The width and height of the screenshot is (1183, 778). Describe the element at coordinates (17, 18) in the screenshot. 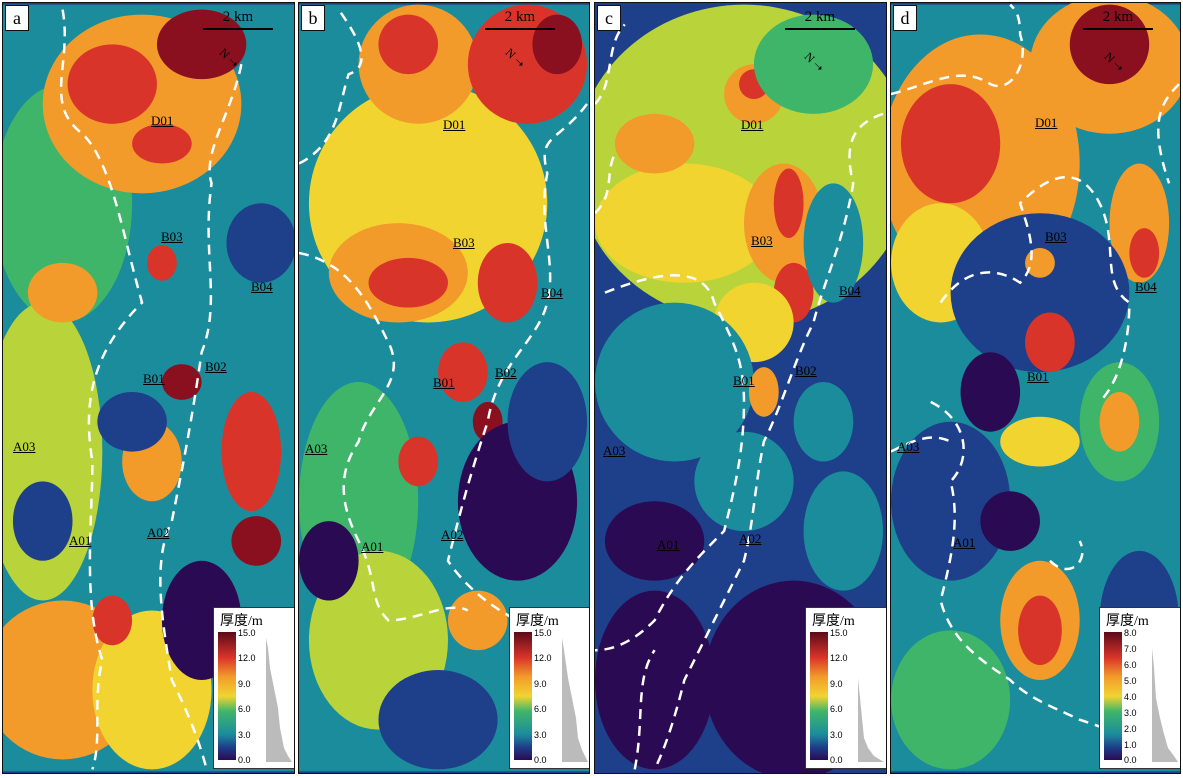

I see `panel-label: a` at that location.